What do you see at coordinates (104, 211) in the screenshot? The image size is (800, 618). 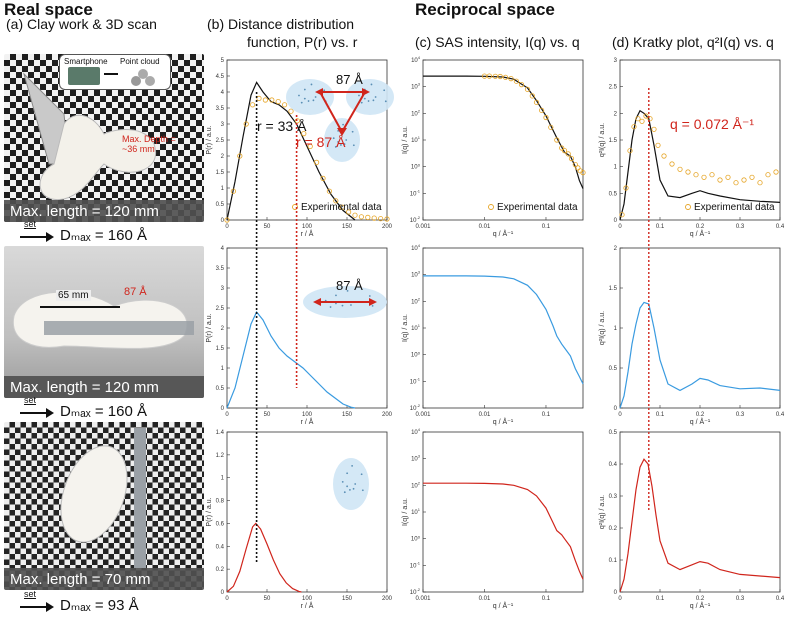 I see `photo-1-caption: Max. length = 120 mm` at bounding box center [104, 211].